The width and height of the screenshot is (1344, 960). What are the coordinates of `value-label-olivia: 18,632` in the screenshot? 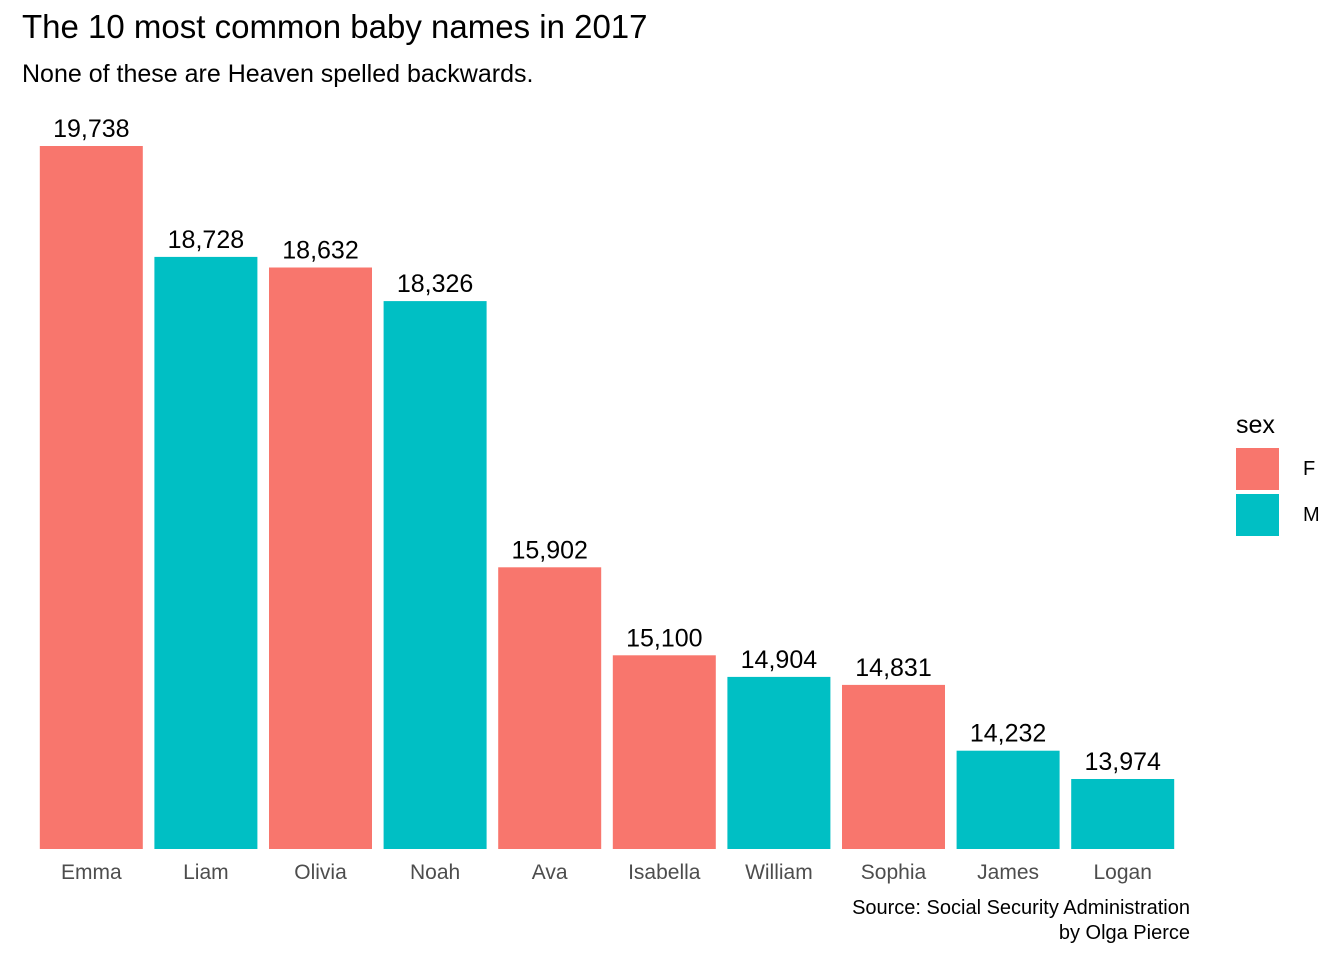 It's located at (320, 251).